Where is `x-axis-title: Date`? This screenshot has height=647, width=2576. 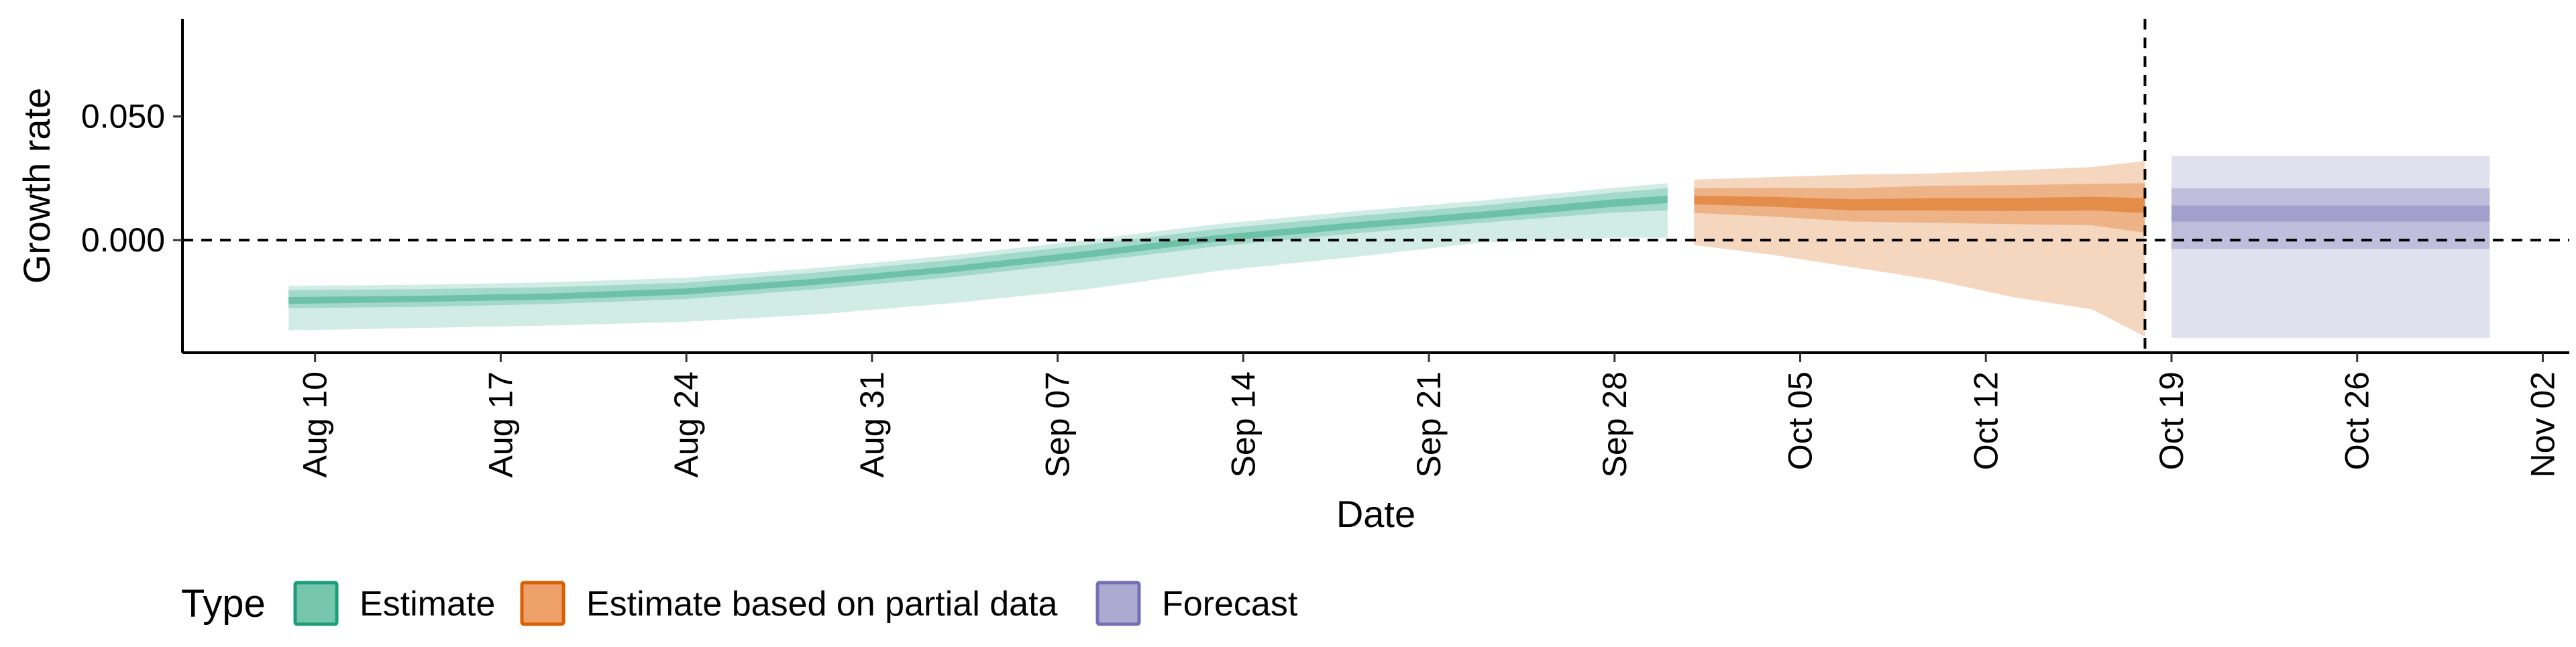
x-axis-title: Date is located at coordinates (1375, 514).